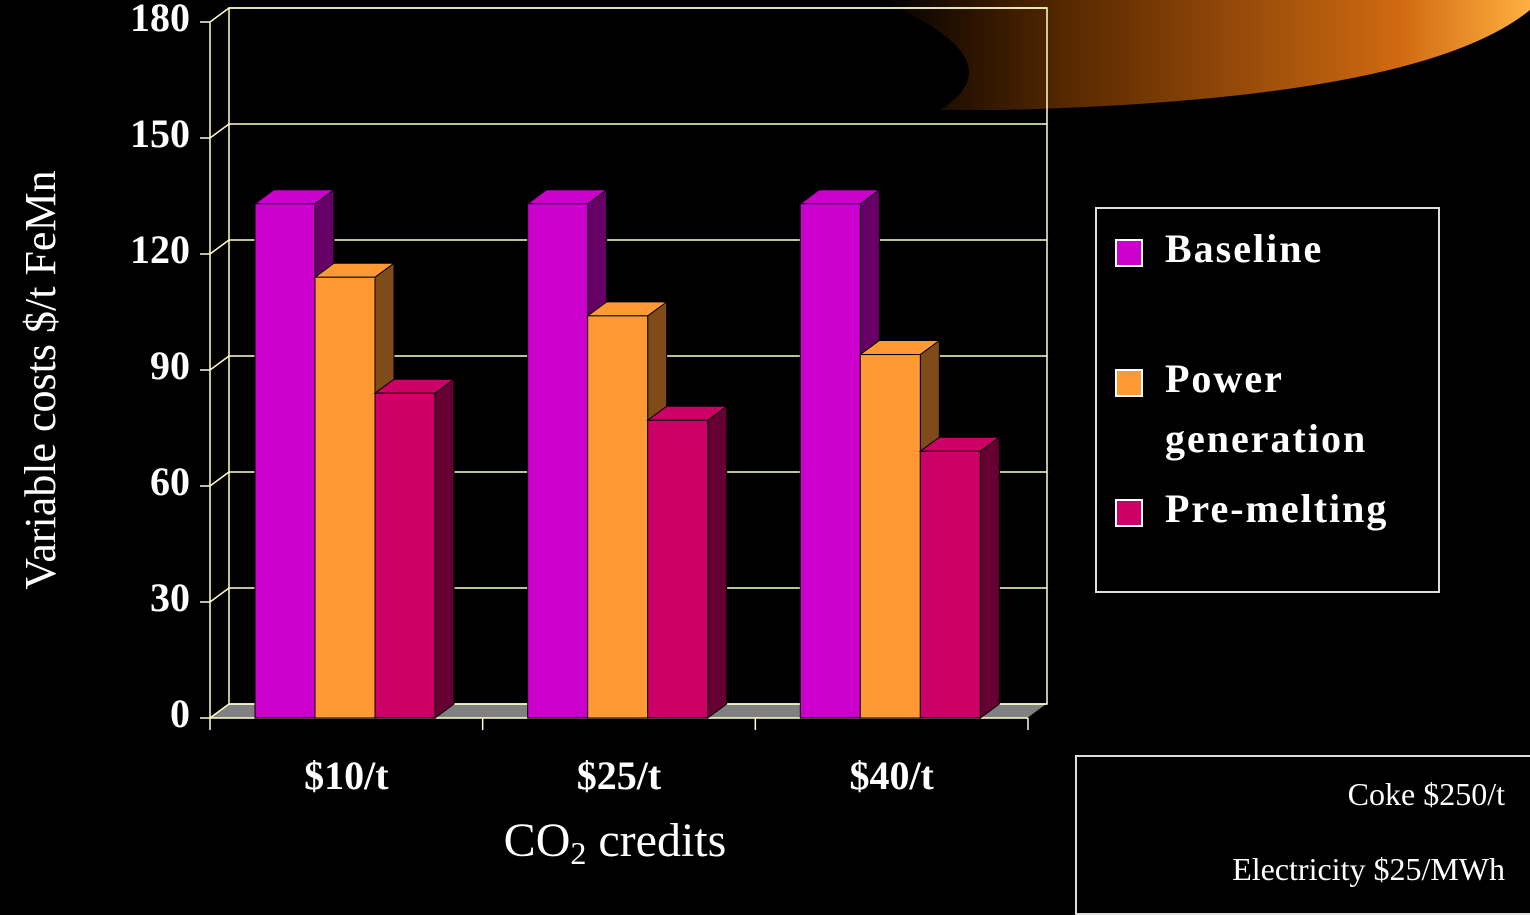  Describe the element at coordinates (40, 379) in the screenshot. I see `y-axis-label: Variable costs $/t FeMn` at that location.